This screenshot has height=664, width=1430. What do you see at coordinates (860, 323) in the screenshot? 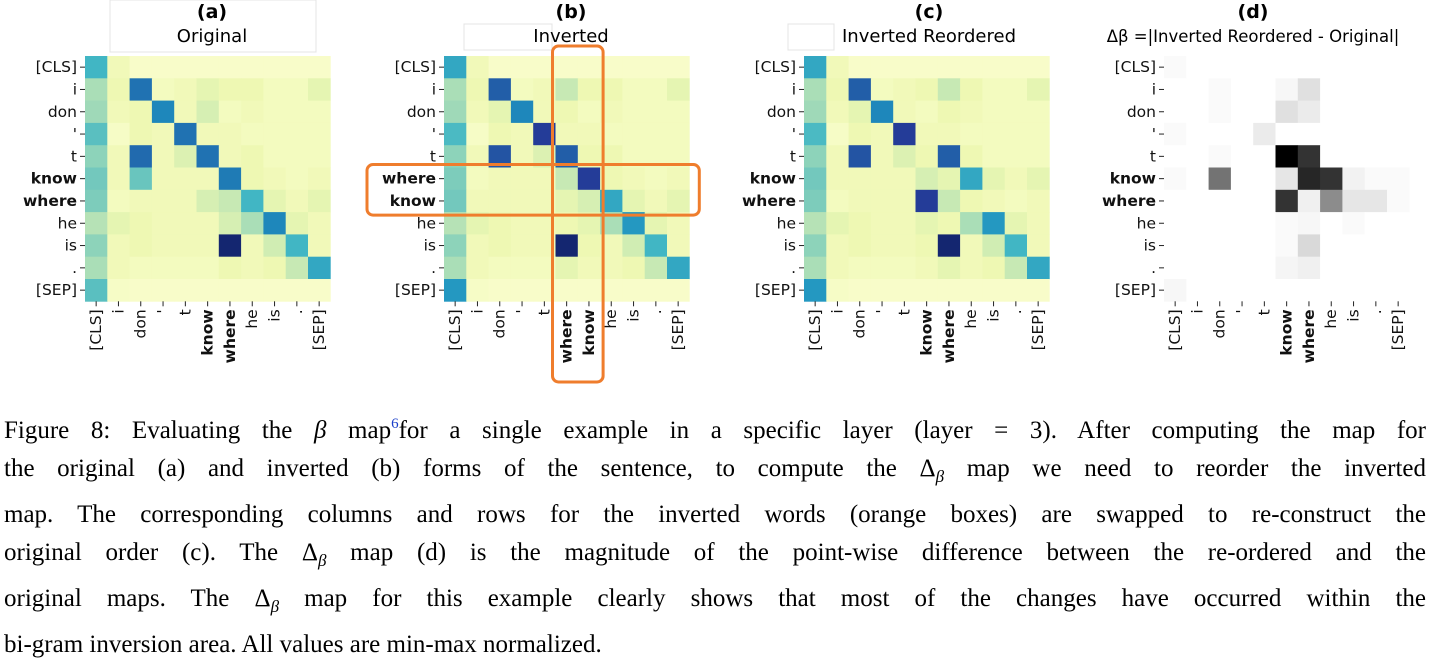
I see `x-tick-label: don` at bounding box center [860, 323].